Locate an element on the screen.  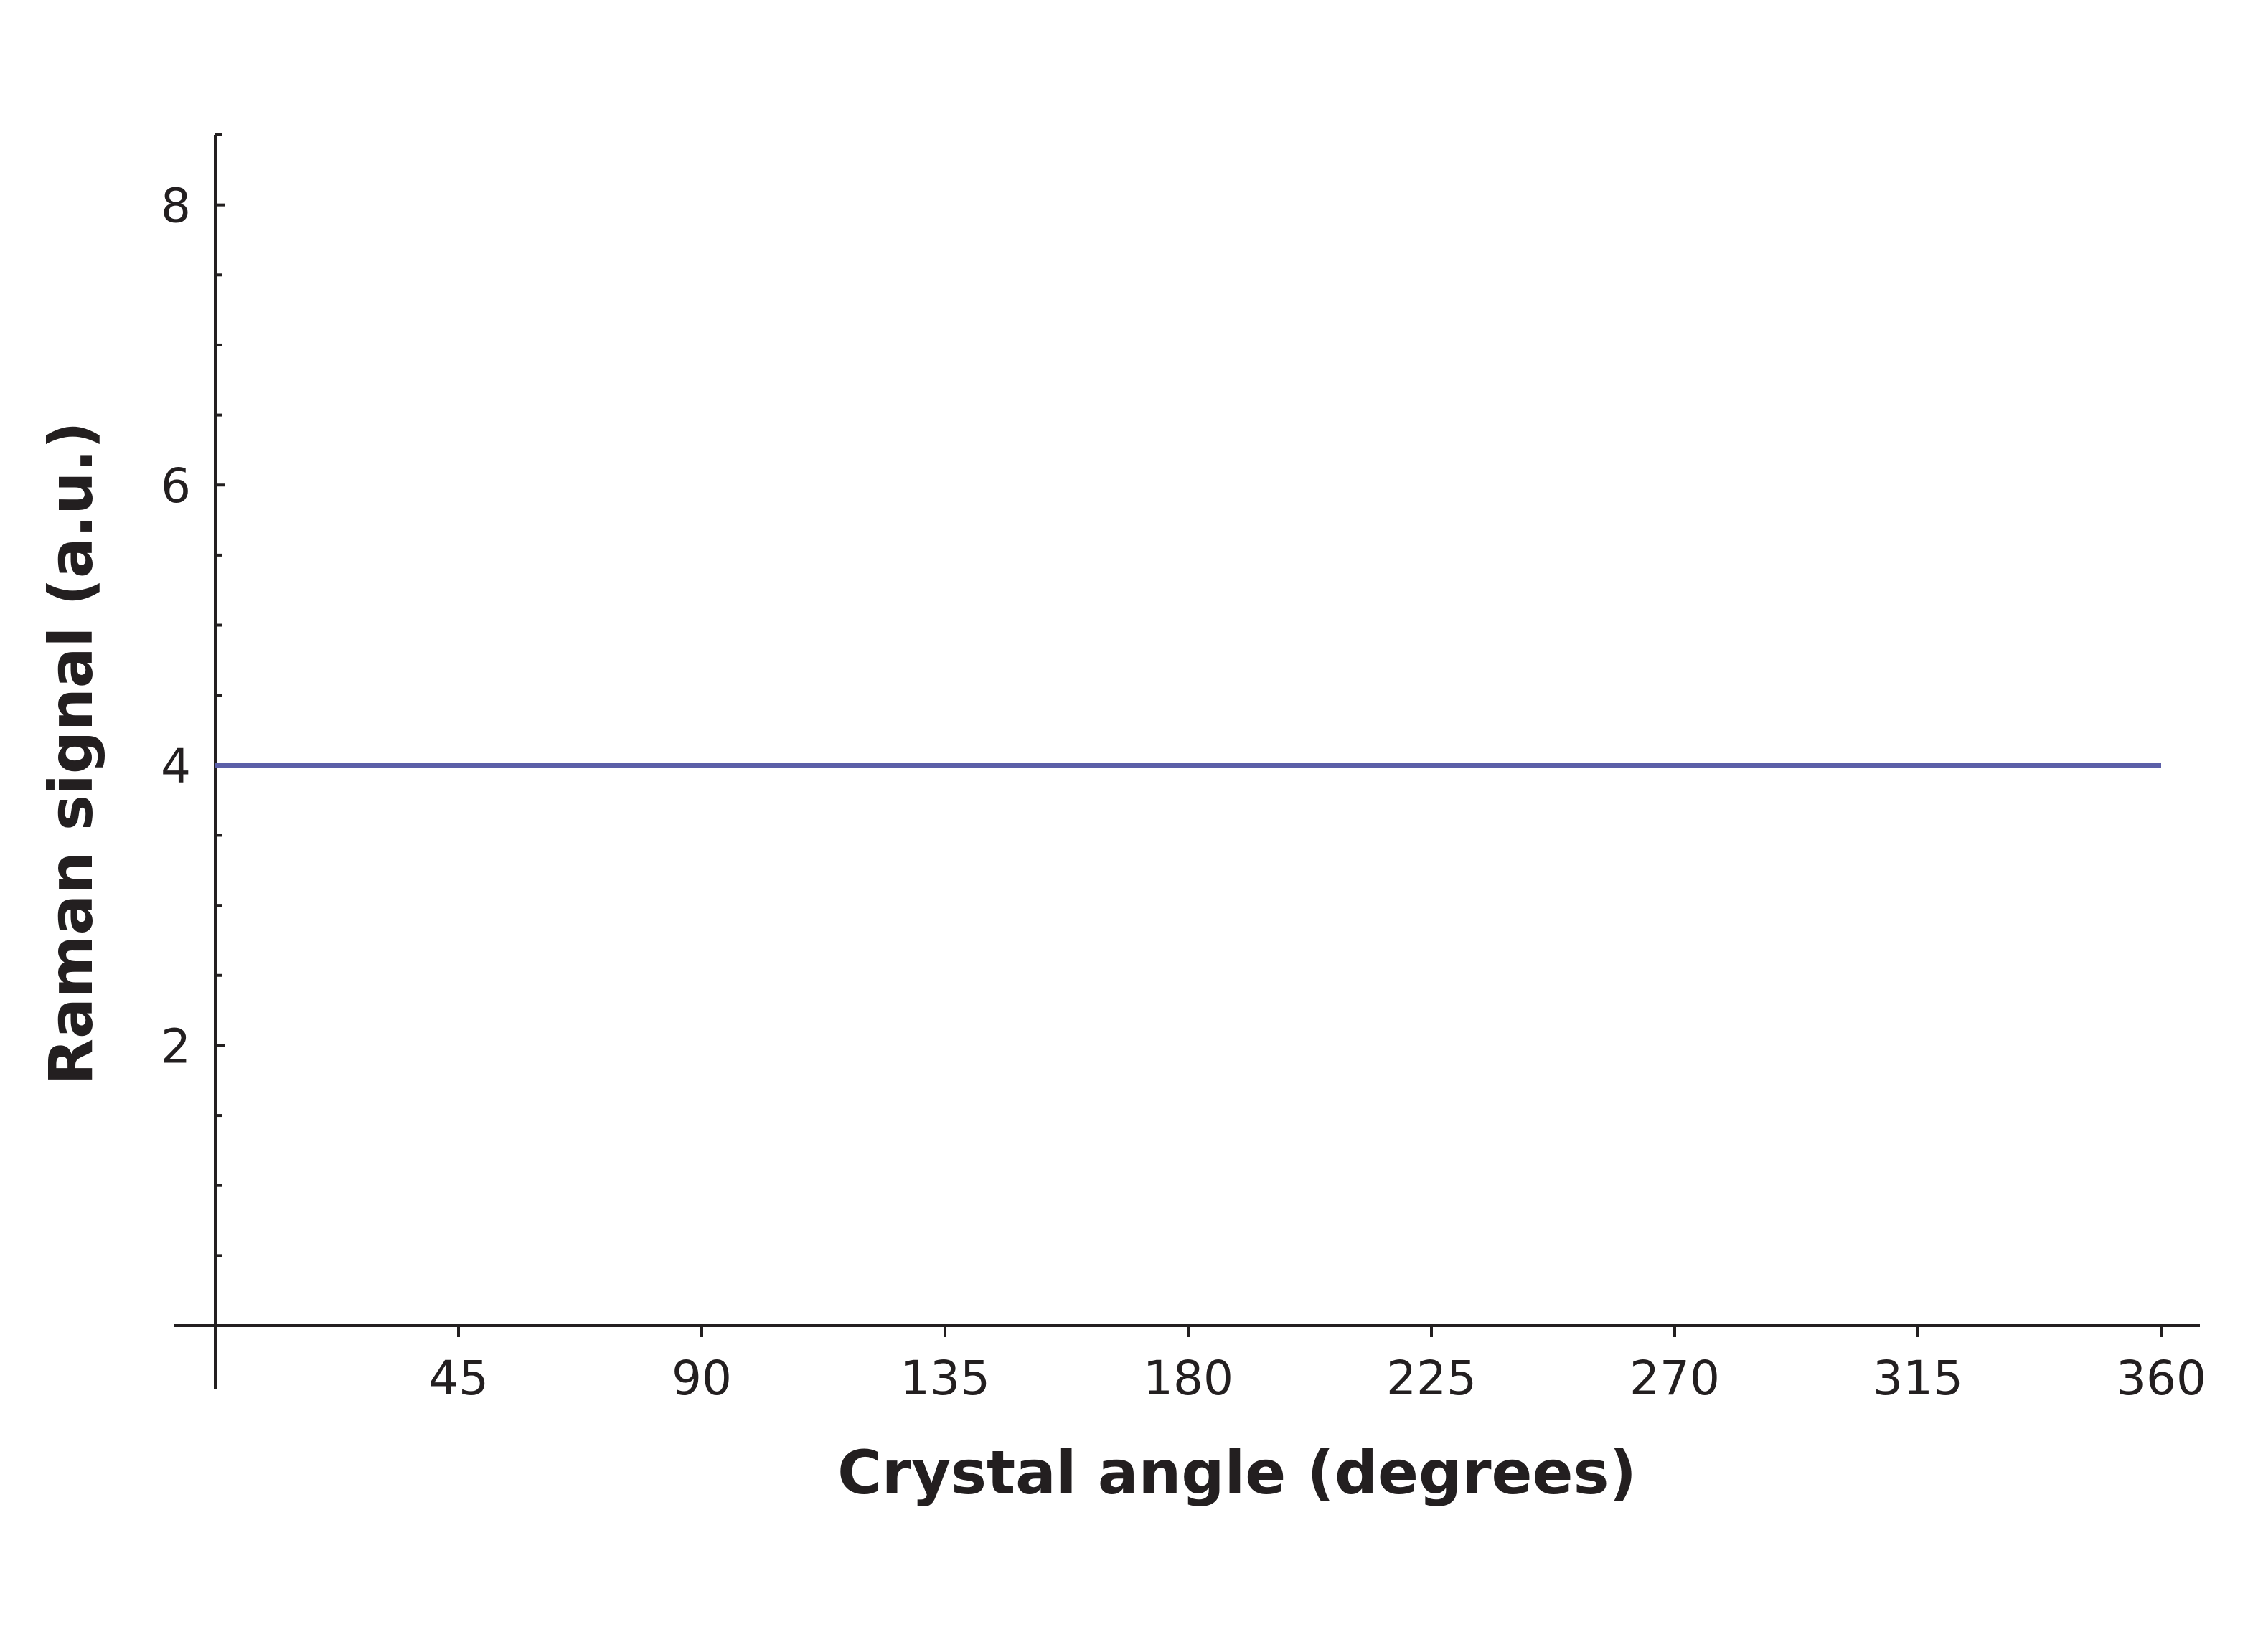
y-tick-label: 2 is located at coordinates (176, 1046).